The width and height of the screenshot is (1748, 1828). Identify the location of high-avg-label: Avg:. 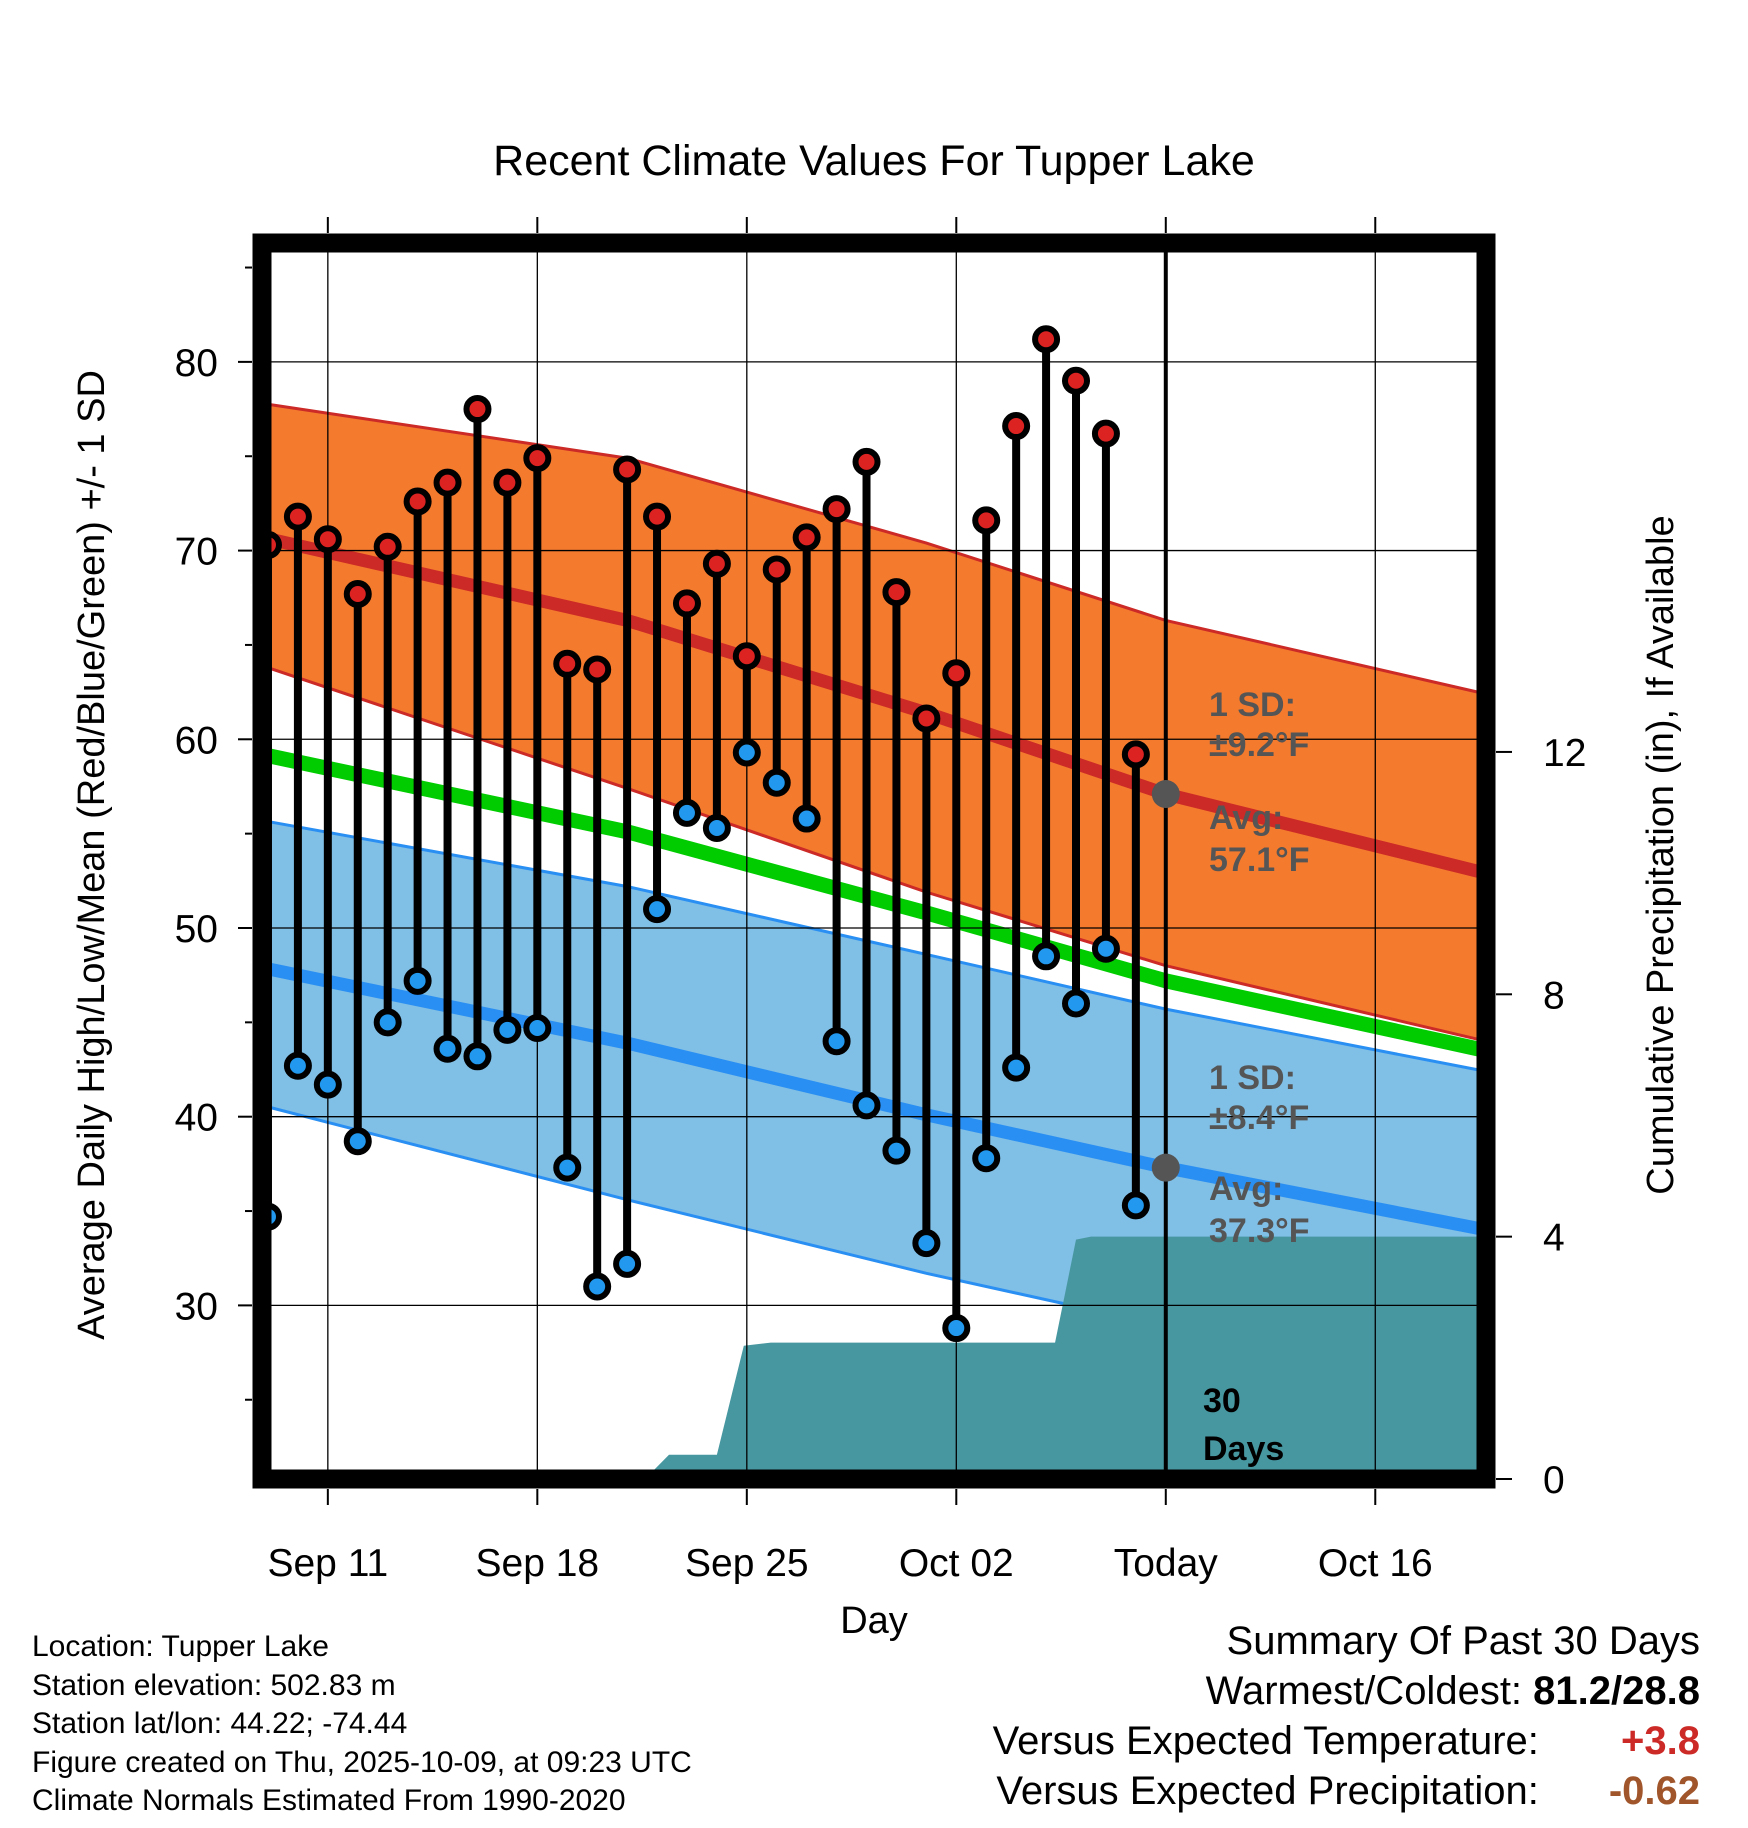
(1246, 818).